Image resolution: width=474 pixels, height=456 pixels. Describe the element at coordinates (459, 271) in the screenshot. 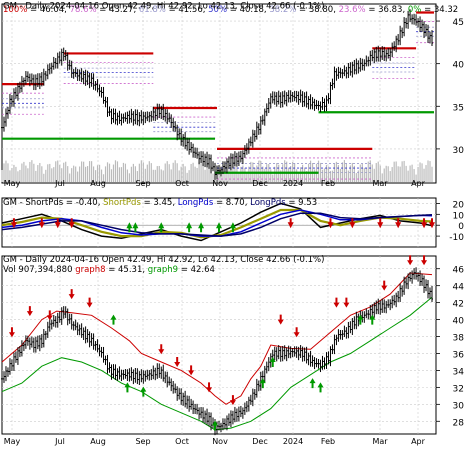

I see `y-tick-label: 46` at that location.